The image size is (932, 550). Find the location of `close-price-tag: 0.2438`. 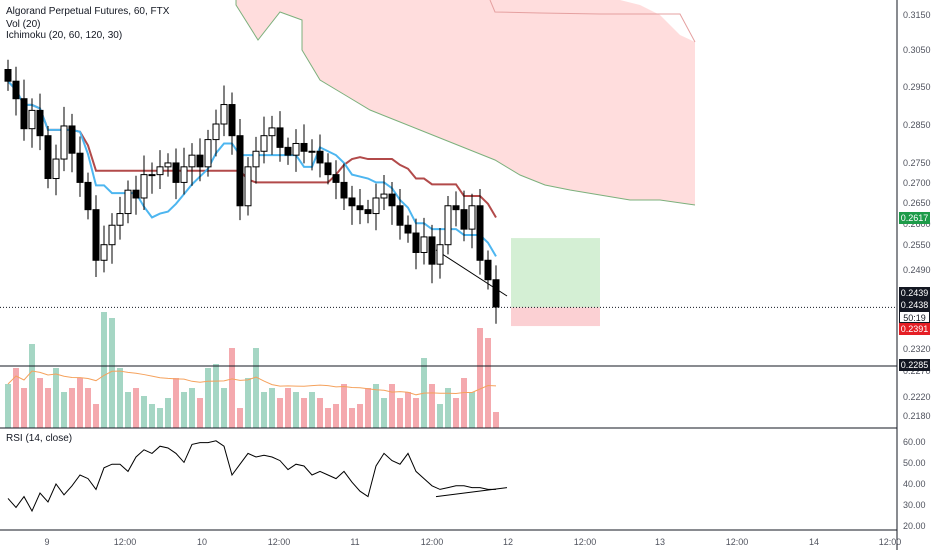

close-price-tag: 0.2438 is located at coordinates (914, 305).